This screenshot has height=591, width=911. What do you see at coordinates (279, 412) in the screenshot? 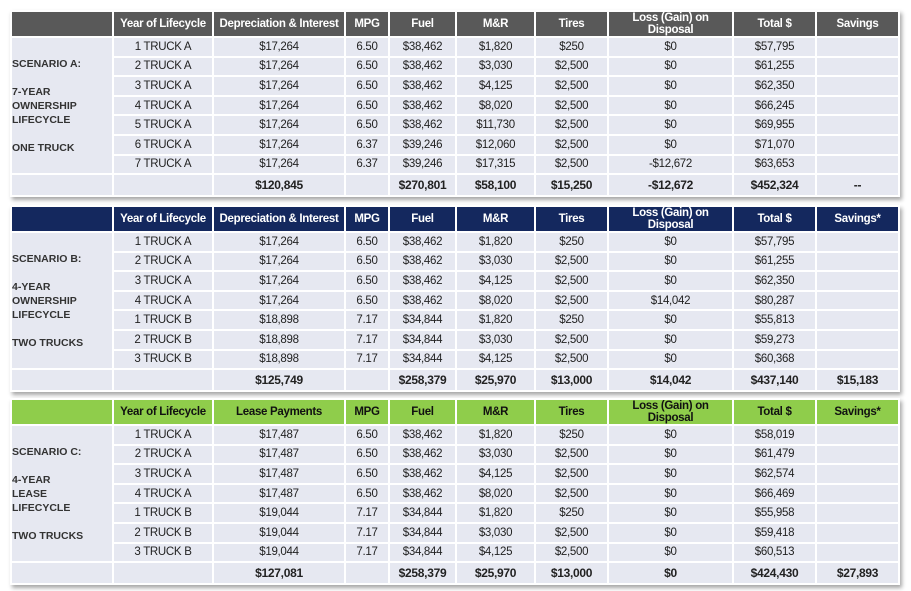
I see `column-header: Lease Payments` at bounding box center [279, 412].